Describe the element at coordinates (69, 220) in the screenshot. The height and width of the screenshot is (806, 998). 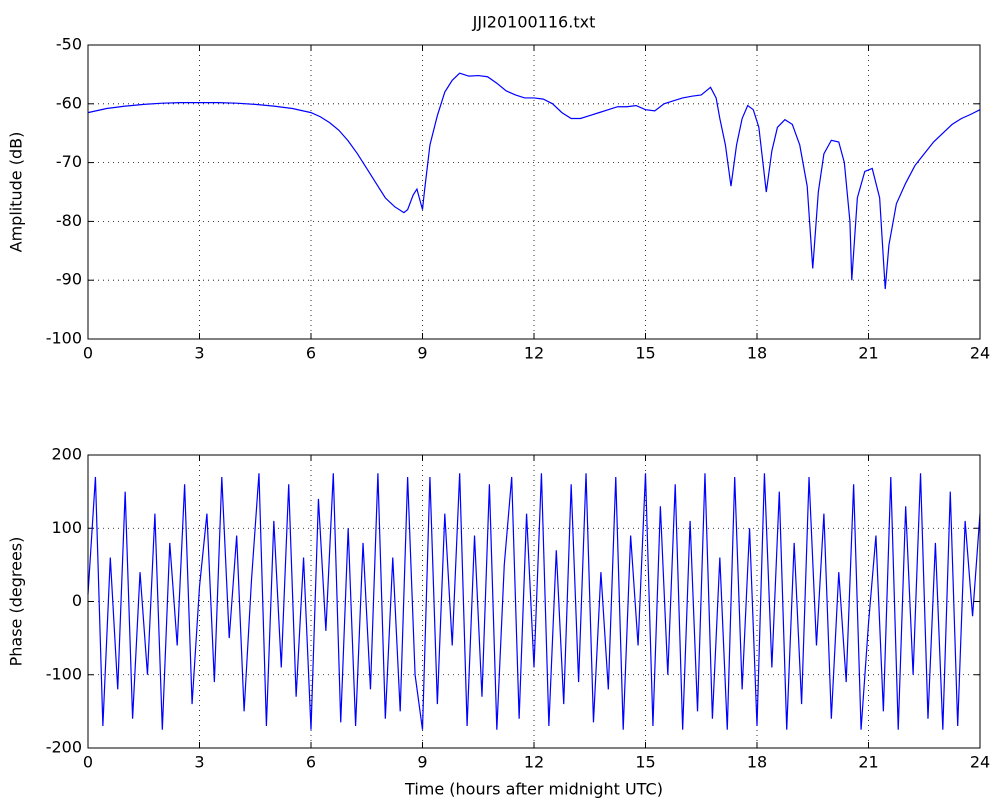
I see `y-tick-label: -80` at that location.